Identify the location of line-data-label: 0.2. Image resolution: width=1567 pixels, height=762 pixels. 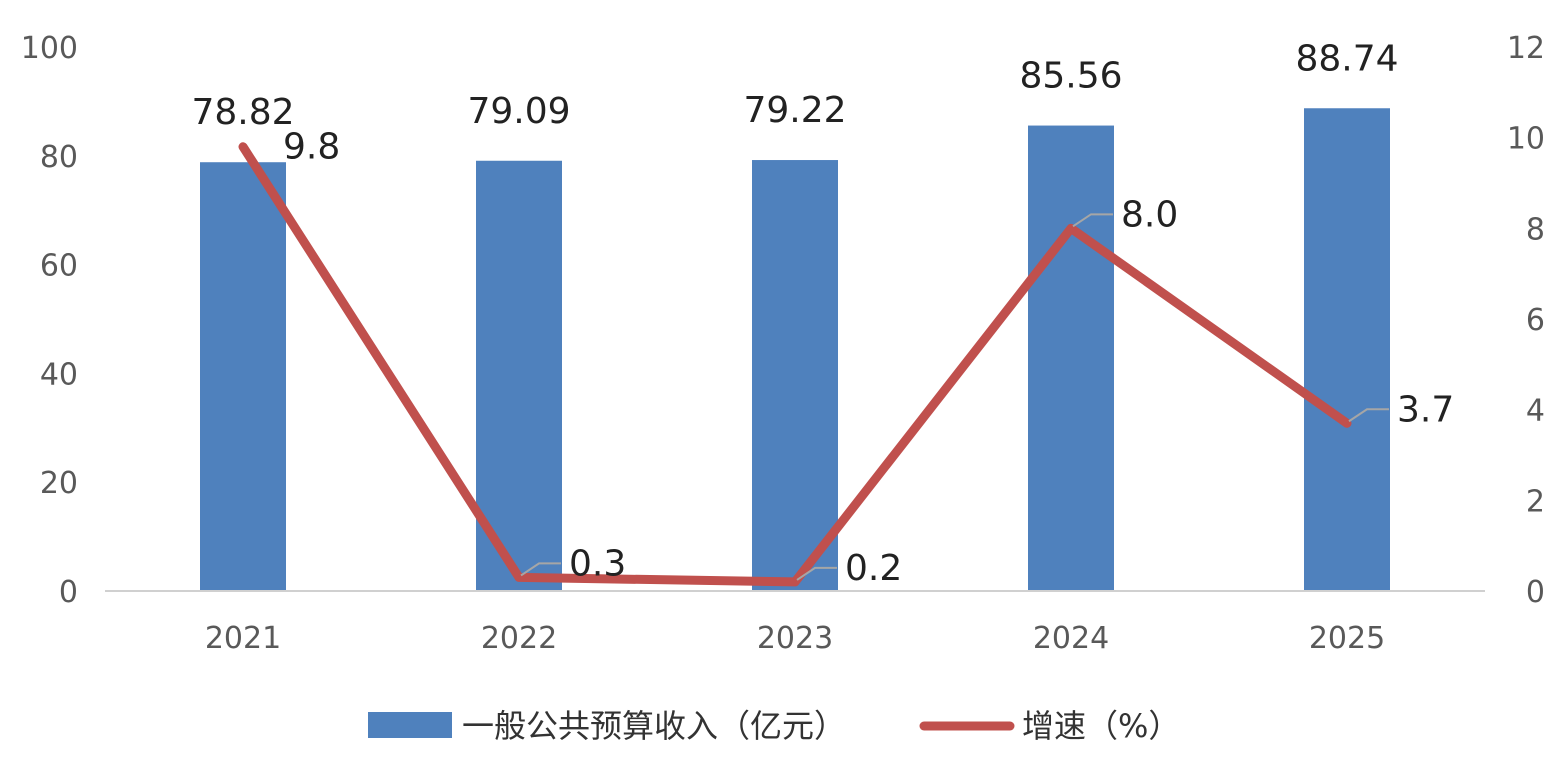
(873, 568).